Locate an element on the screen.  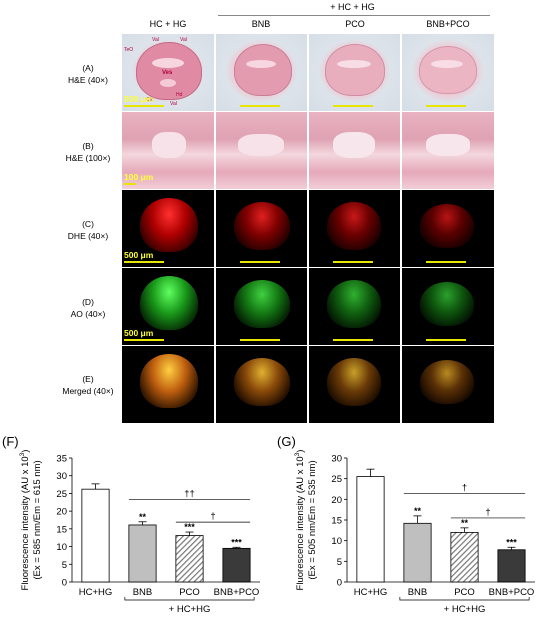
group-header-label: + HC + HG is located at coordinates (352, 7).